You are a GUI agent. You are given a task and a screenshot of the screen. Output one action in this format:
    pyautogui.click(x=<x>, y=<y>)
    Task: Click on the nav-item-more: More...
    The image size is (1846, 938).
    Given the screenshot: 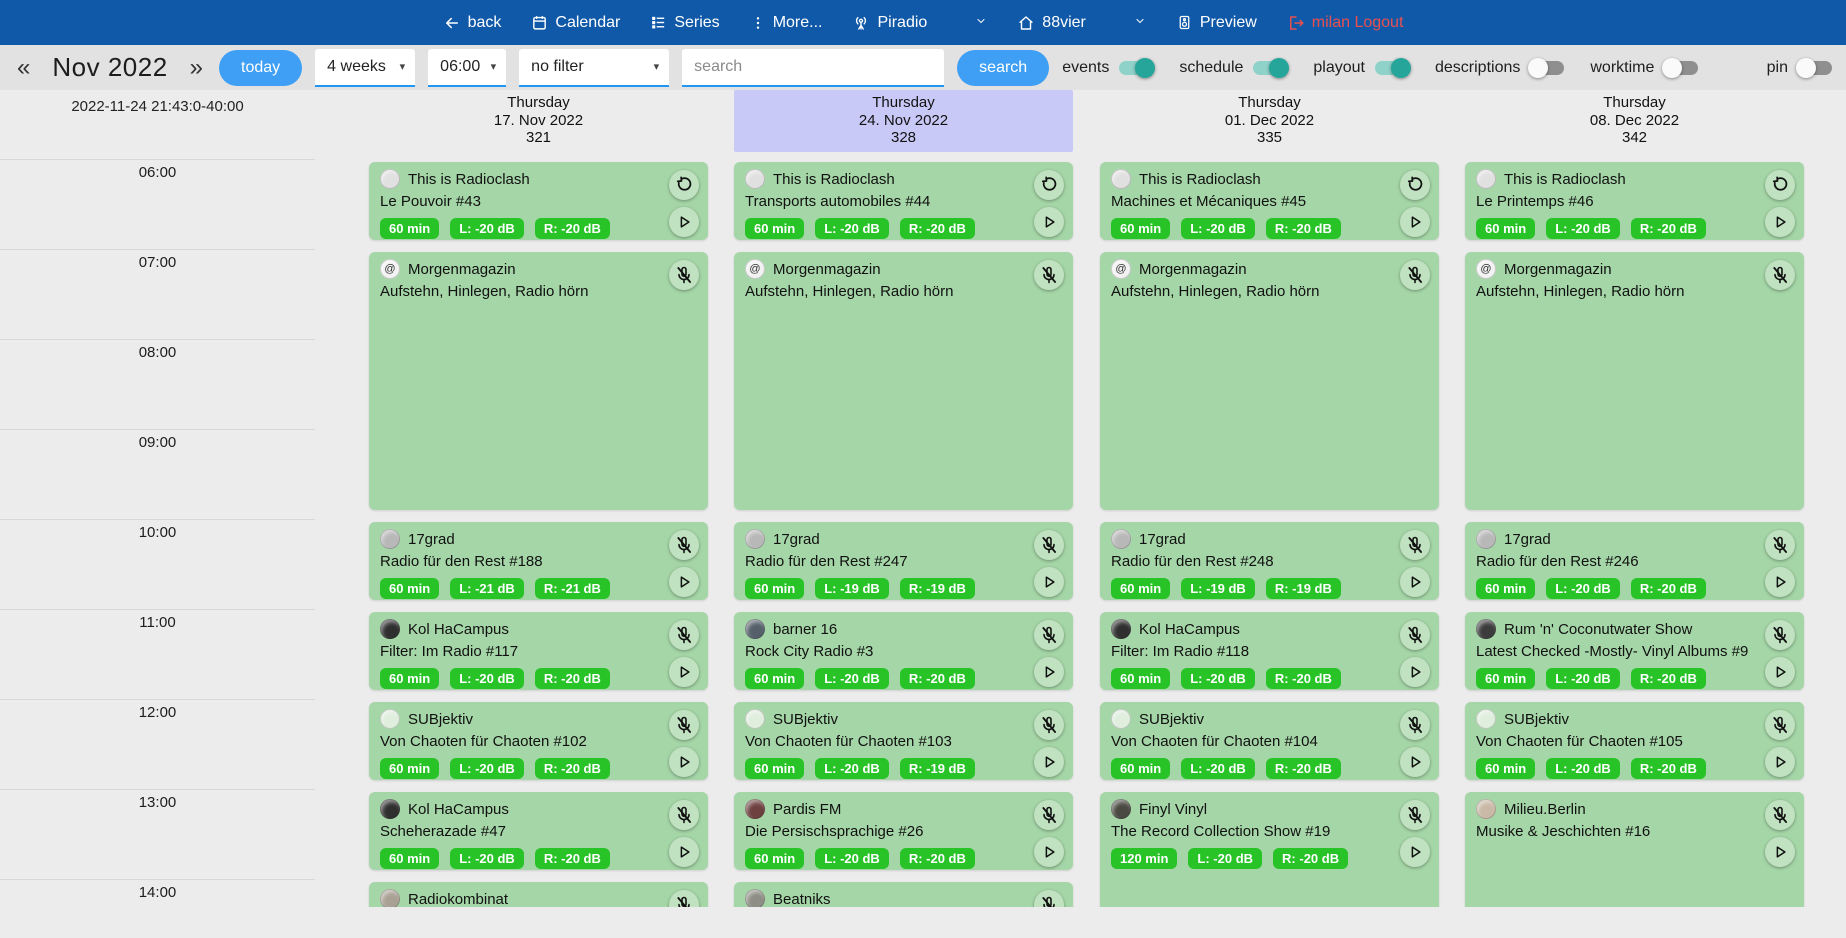 What is the action you would take?
    pyautogui.click(x=786, y=23)
    